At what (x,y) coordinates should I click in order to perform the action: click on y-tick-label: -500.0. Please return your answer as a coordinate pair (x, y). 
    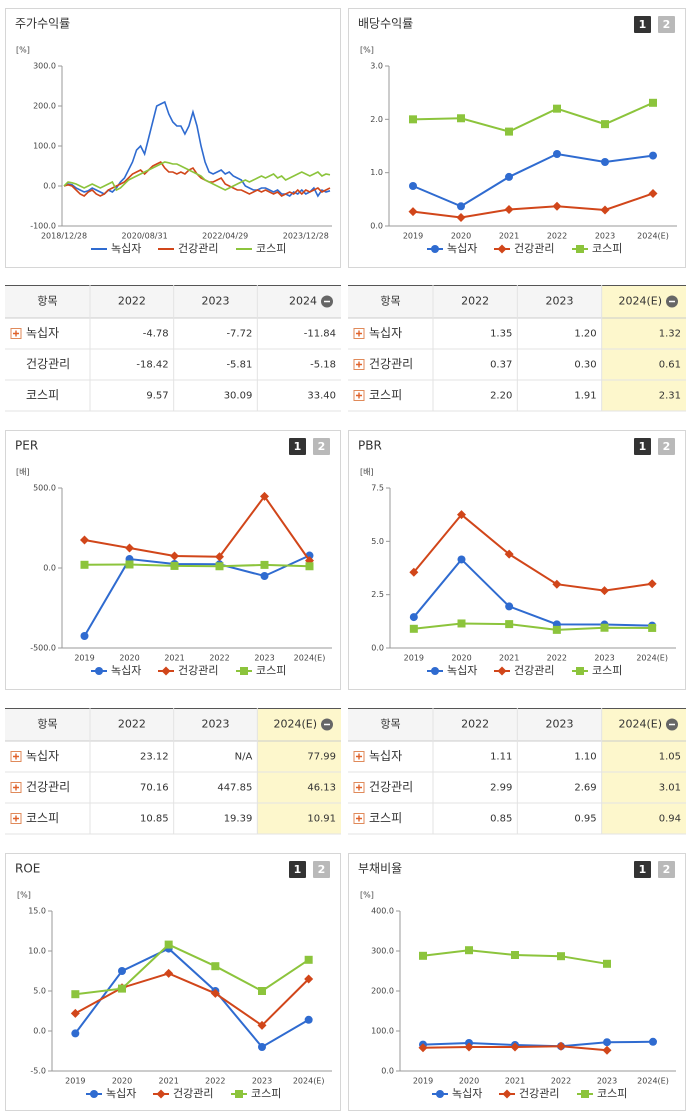
    Looking at the image, I should click on (43, 648).